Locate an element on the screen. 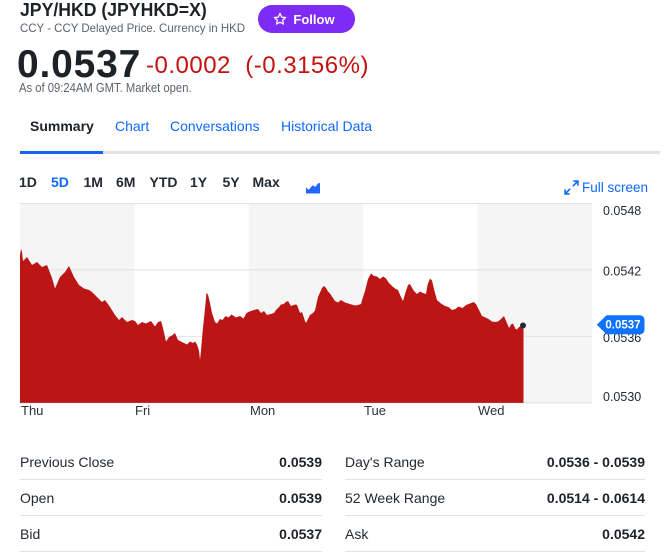 The image size is (666, 553). svg-text: 0.0548 is located at coordinates (622, 211).